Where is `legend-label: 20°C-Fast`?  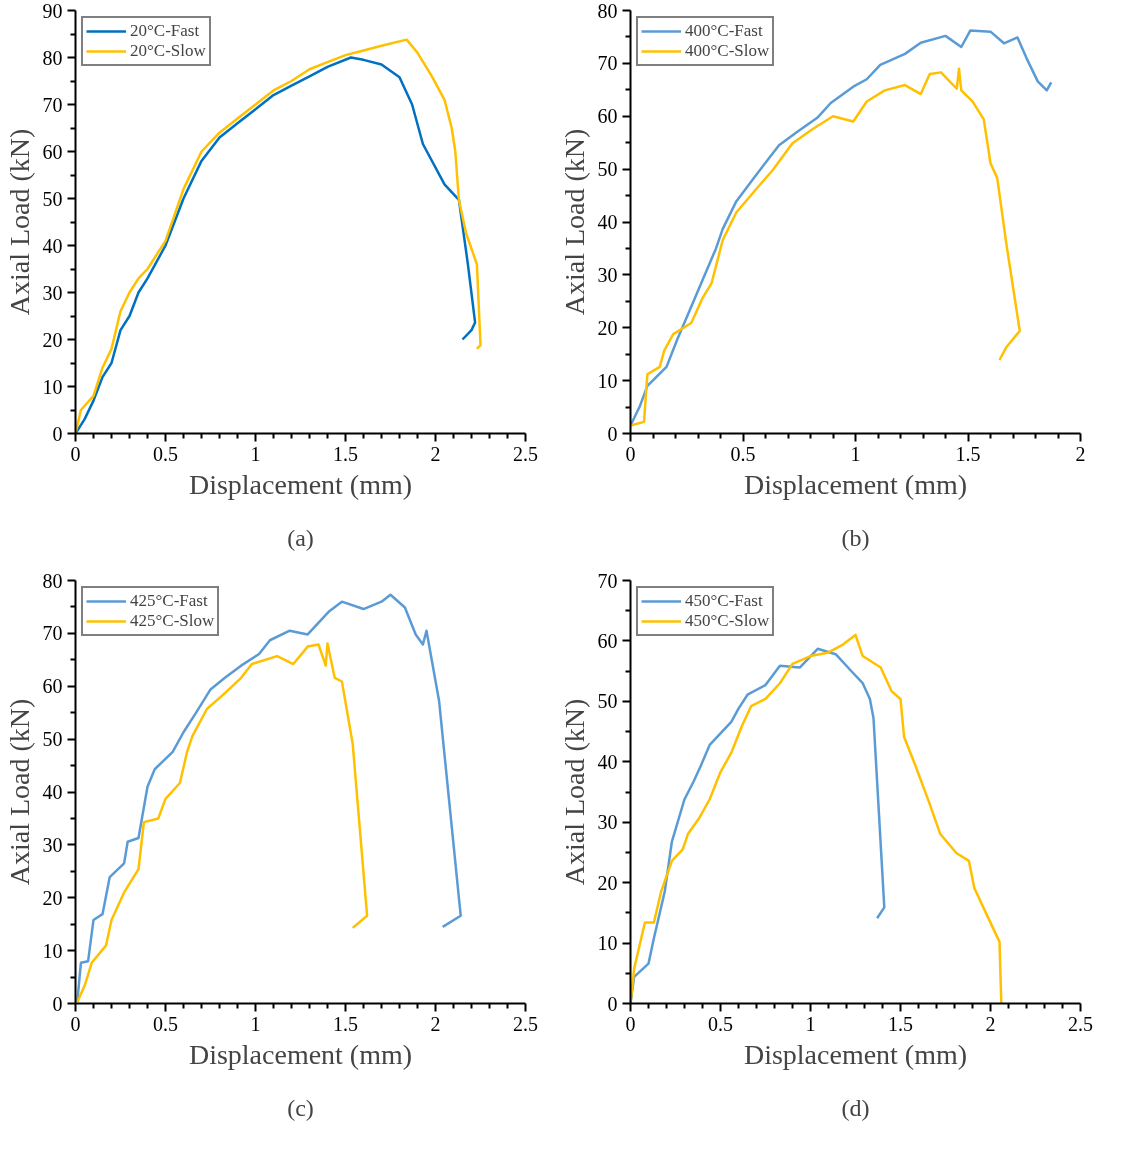 legend-label: 20°C-Fast is located at coordinates (165, 31).